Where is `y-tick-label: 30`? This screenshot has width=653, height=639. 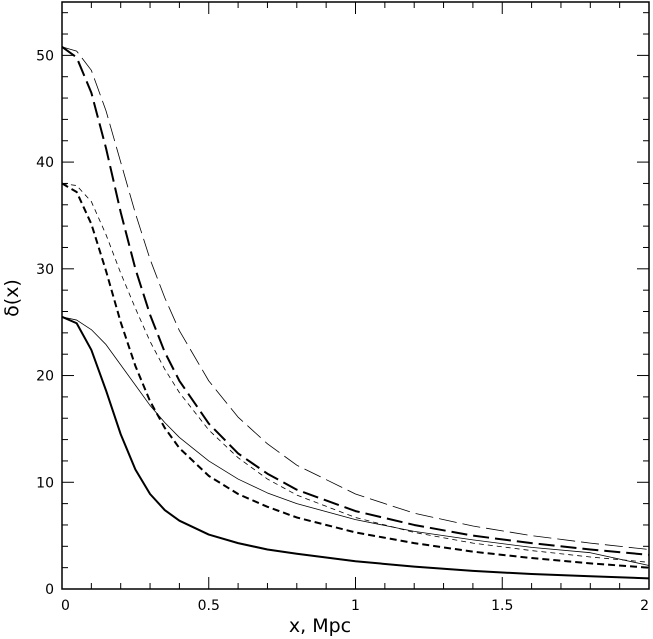
y-tick-label: 30 is located at coordinates (45, 270).